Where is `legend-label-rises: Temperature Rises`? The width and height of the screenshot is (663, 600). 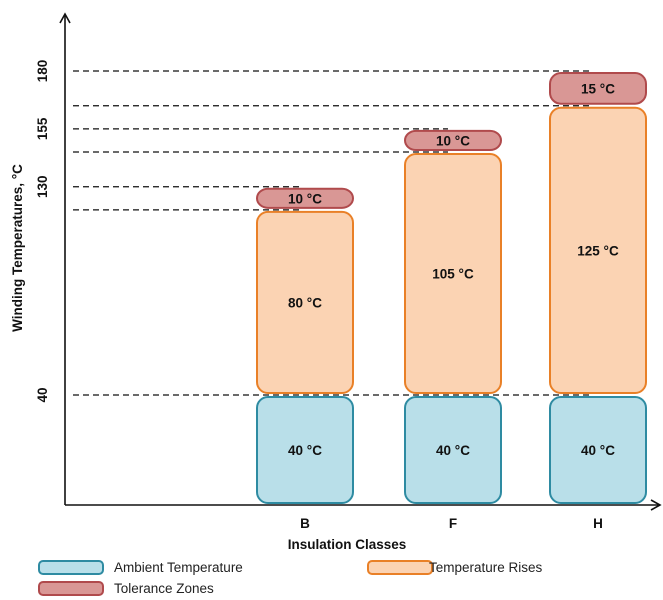
legend-label-rises: Temperature Rises is located at coordinates (486, 567).